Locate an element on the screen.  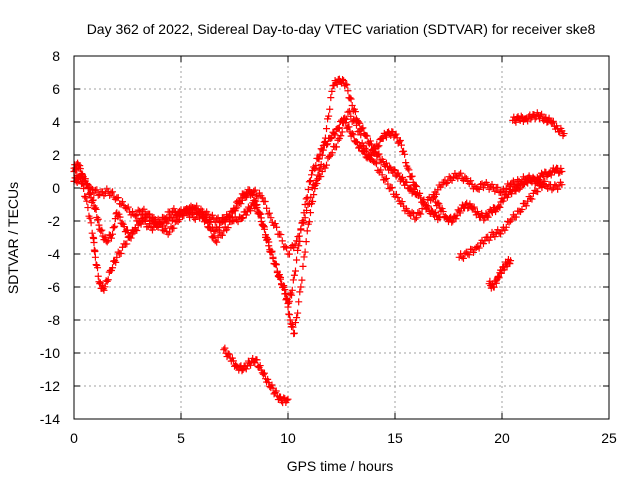
x-tick-label: 5 is located at coordinates (181, 438).